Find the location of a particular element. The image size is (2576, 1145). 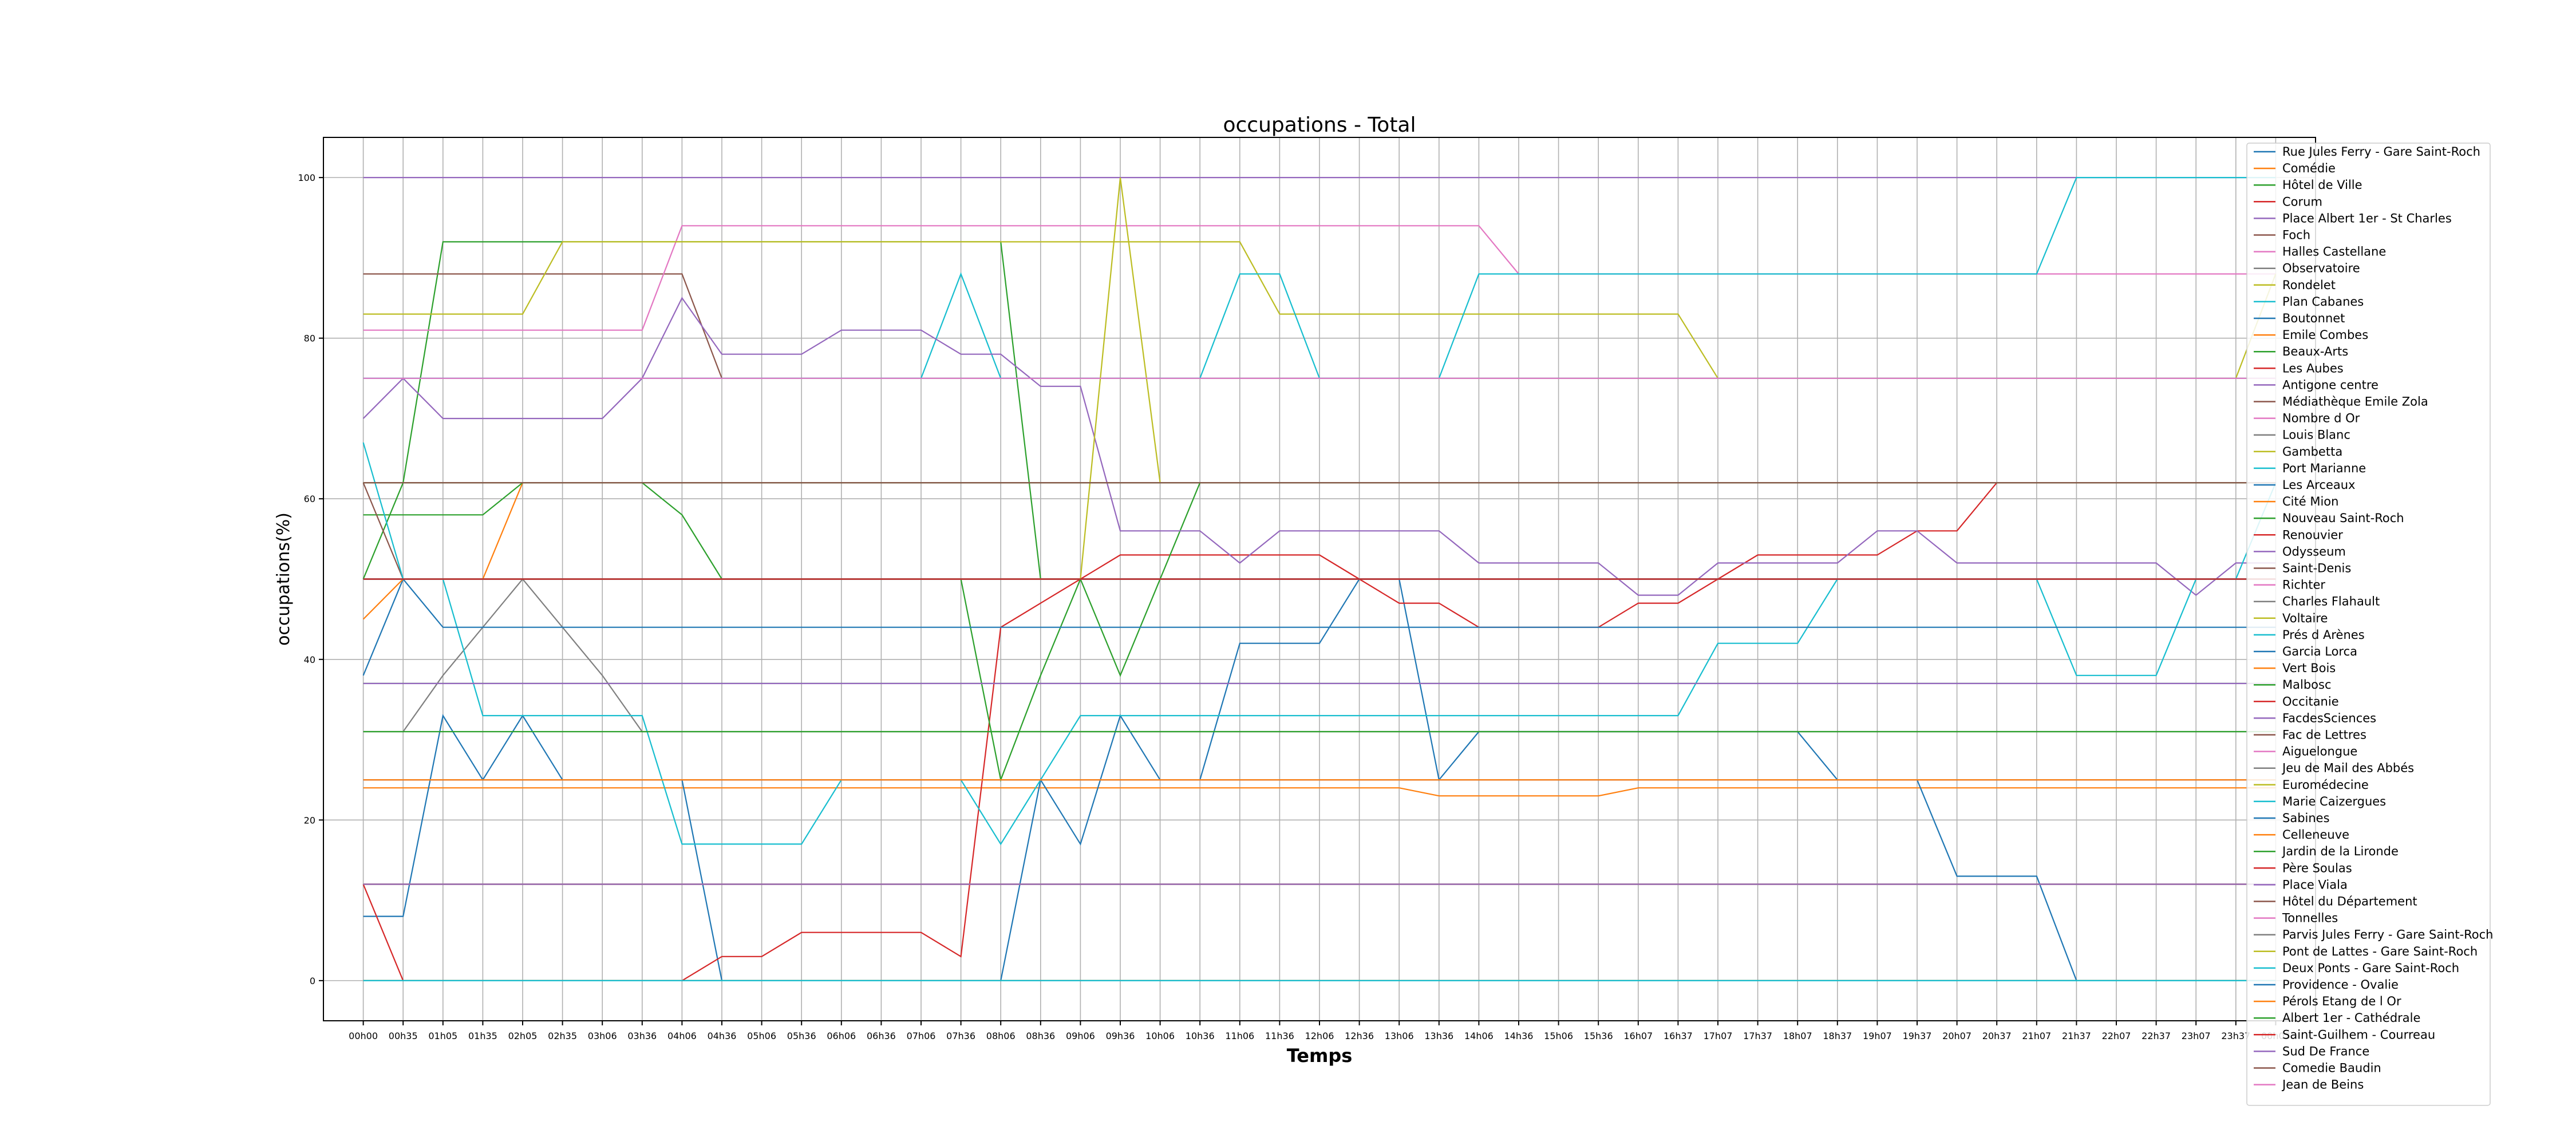

x-tick-label: 06h06 is located at coordinates (841, 1035).